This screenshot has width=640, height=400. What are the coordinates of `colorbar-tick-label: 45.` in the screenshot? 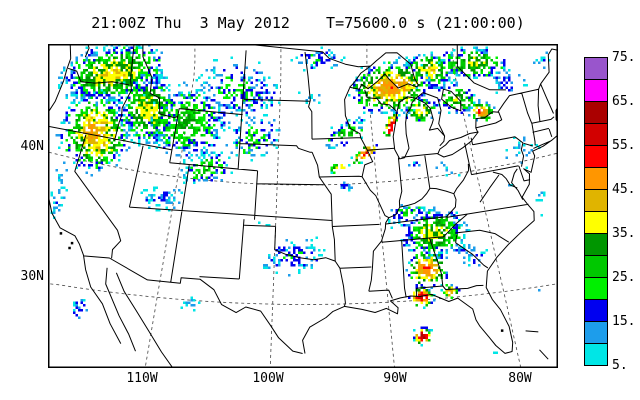 It's located at (624, 189).